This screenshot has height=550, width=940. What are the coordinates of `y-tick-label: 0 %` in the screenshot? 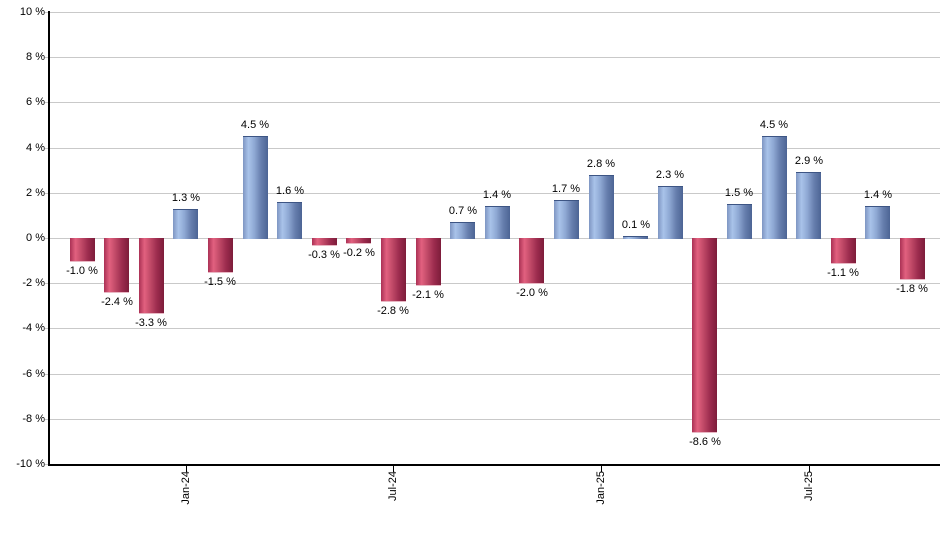 It's located at (35, 238).